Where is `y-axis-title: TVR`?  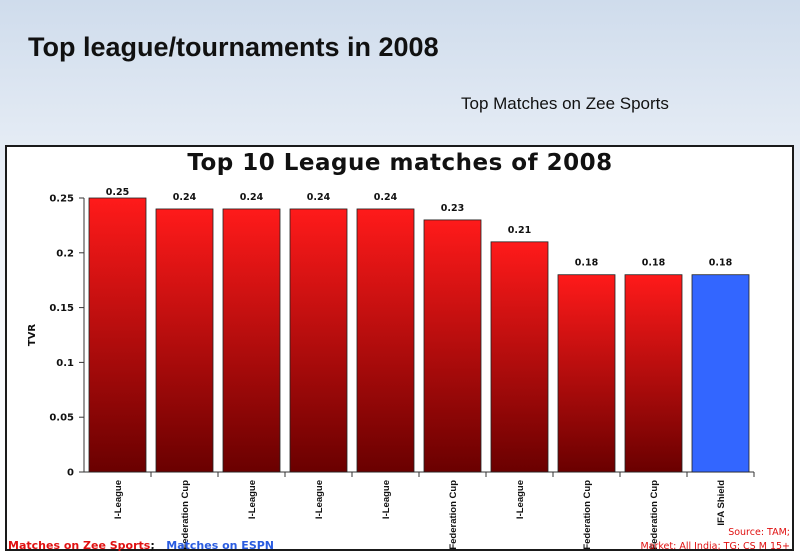
y-axis-title: TVR is located at coordinates (32, 335).